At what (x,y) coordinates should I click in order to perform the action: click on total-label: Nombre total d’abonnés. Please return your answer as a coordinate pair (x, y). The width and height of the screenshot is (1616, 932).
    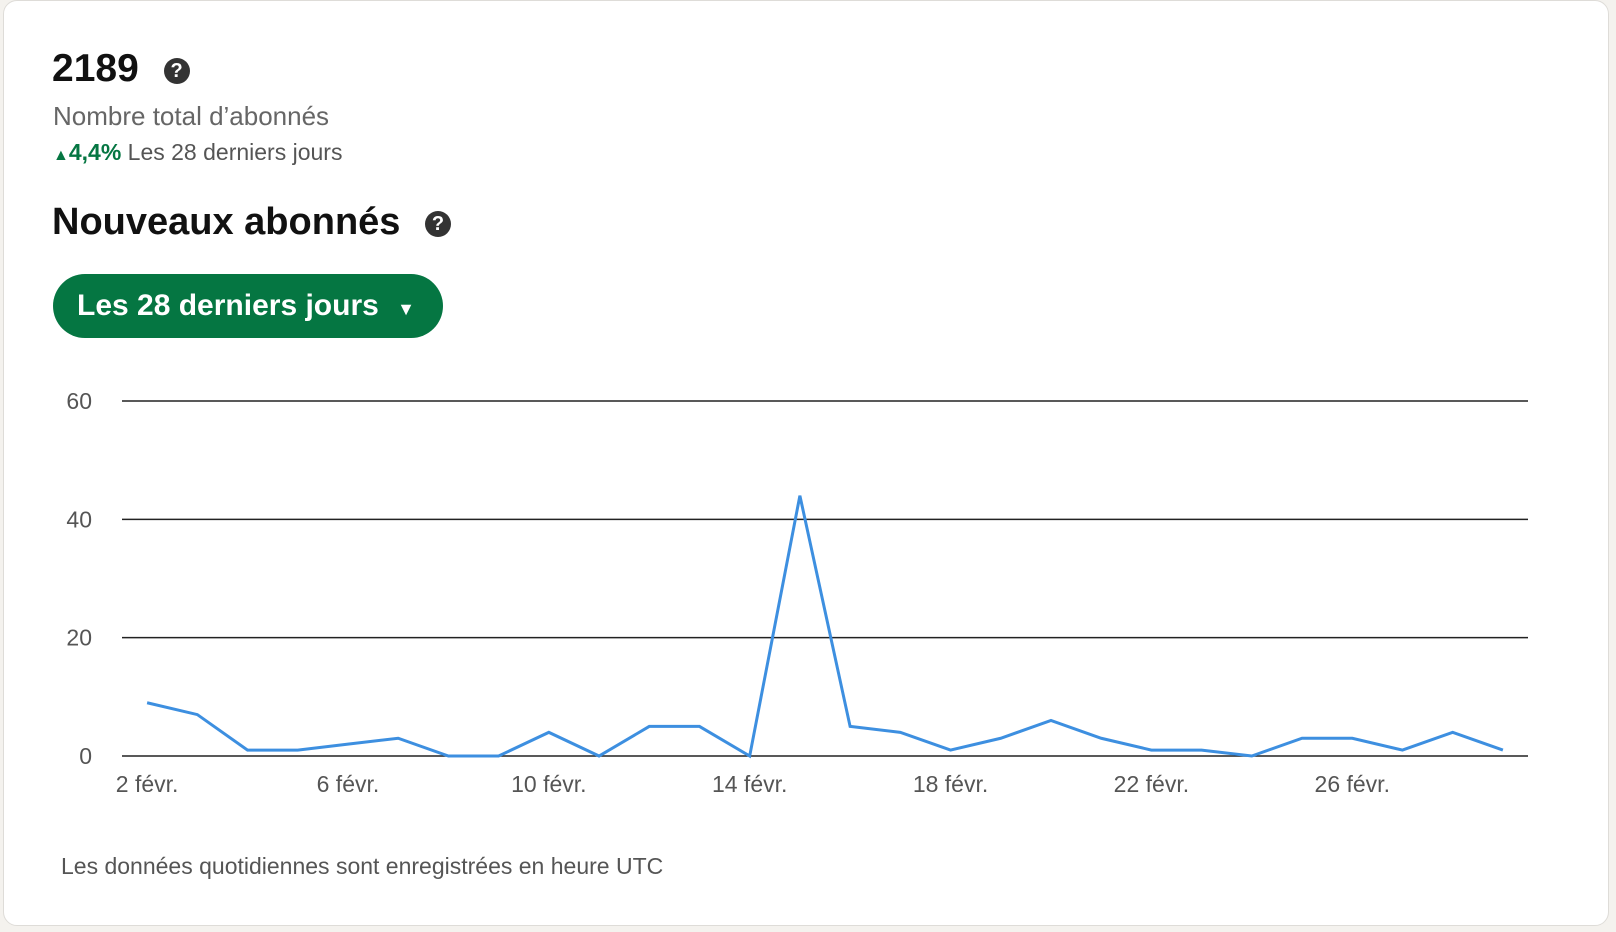
    Looking at the image, I should click on (191, 116).